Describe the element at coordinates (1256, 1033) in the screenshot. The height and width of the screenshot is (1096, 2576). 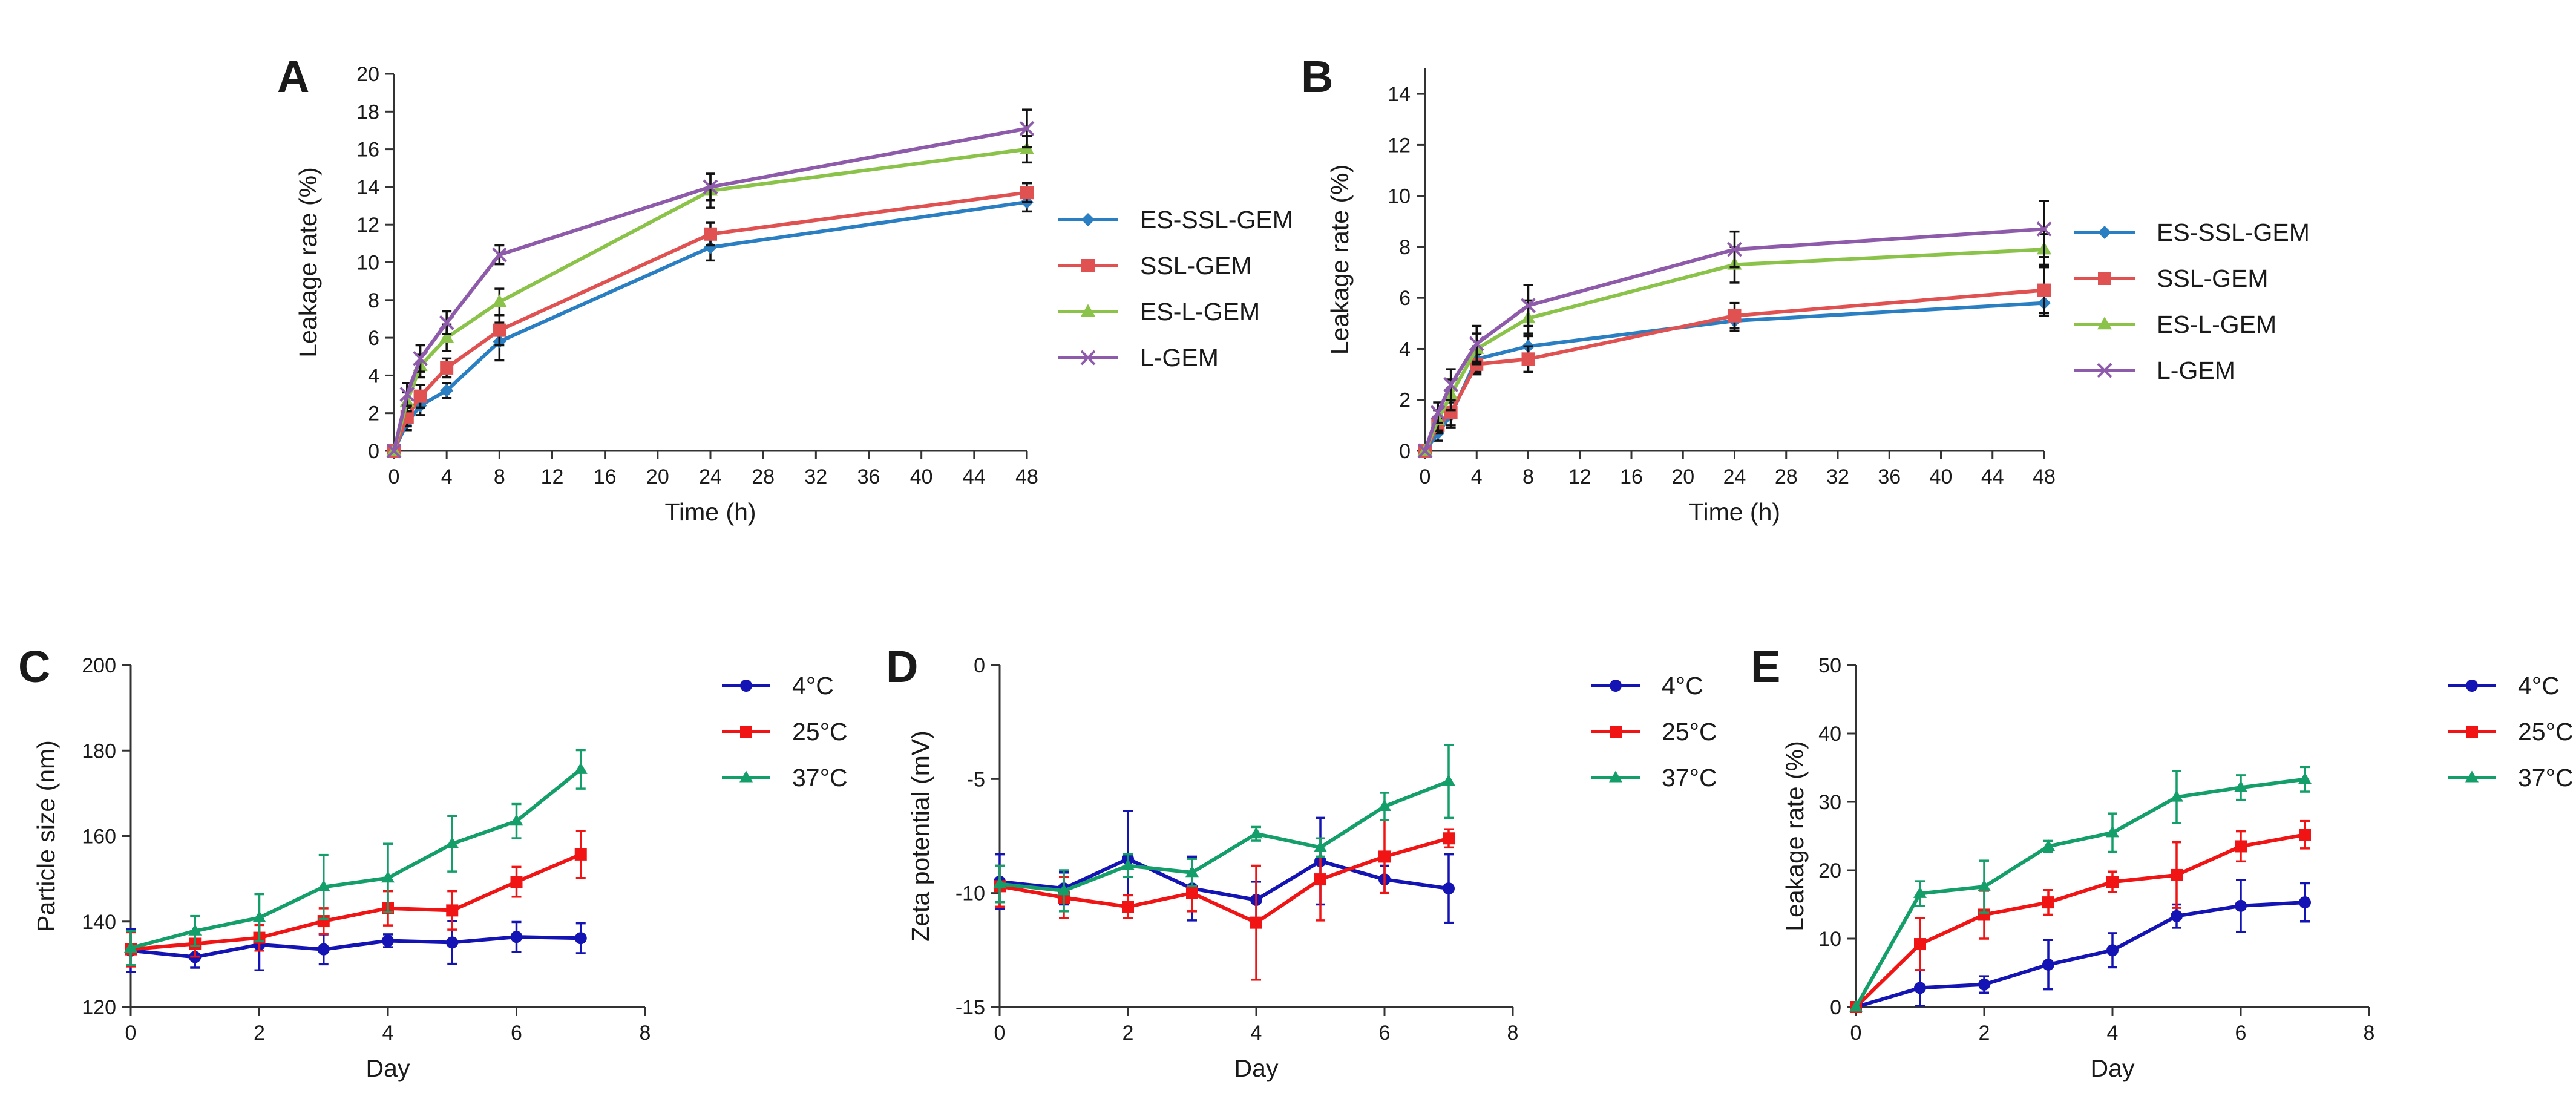
I see `x-tick-label: 4` at that location.